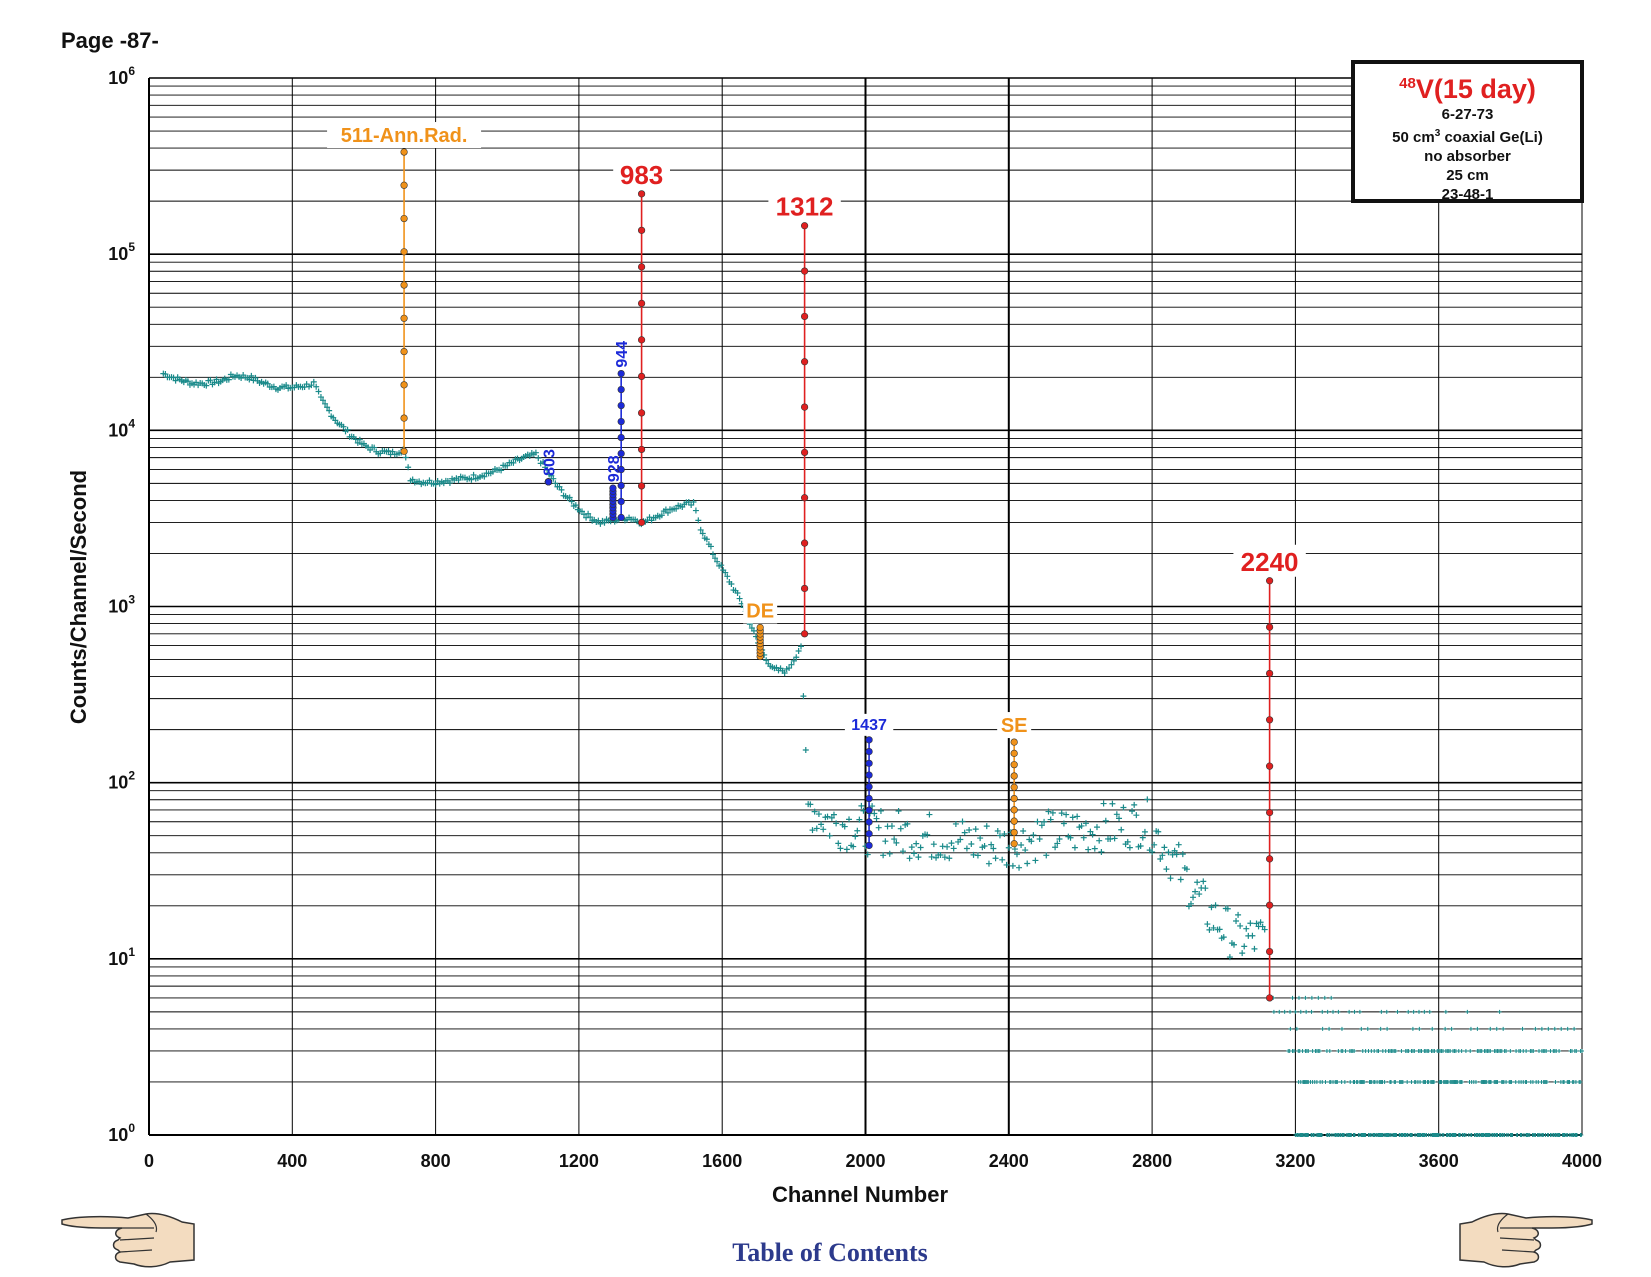 Image resolution: width=1651 pixels, height=1277 pixels. I want to click on next-page-hand-icon, so click(1526, 1241).